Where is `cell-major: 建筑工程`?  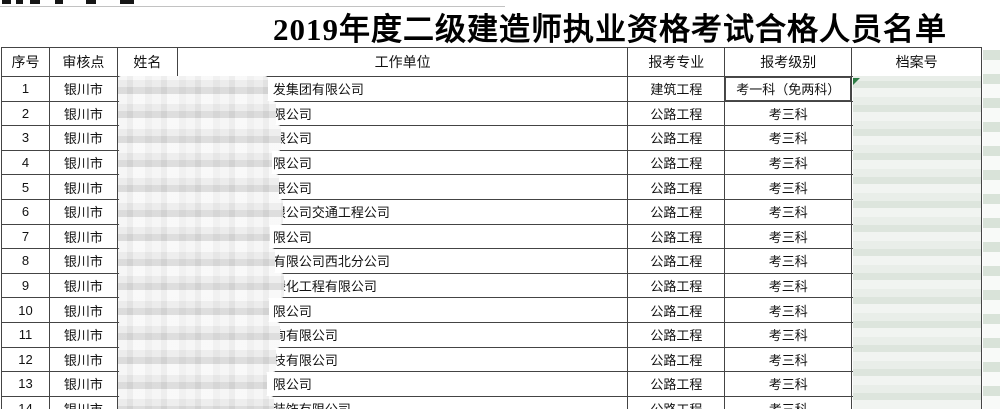
cell-major: 建筑工程 is located at coordinates (677, 89).